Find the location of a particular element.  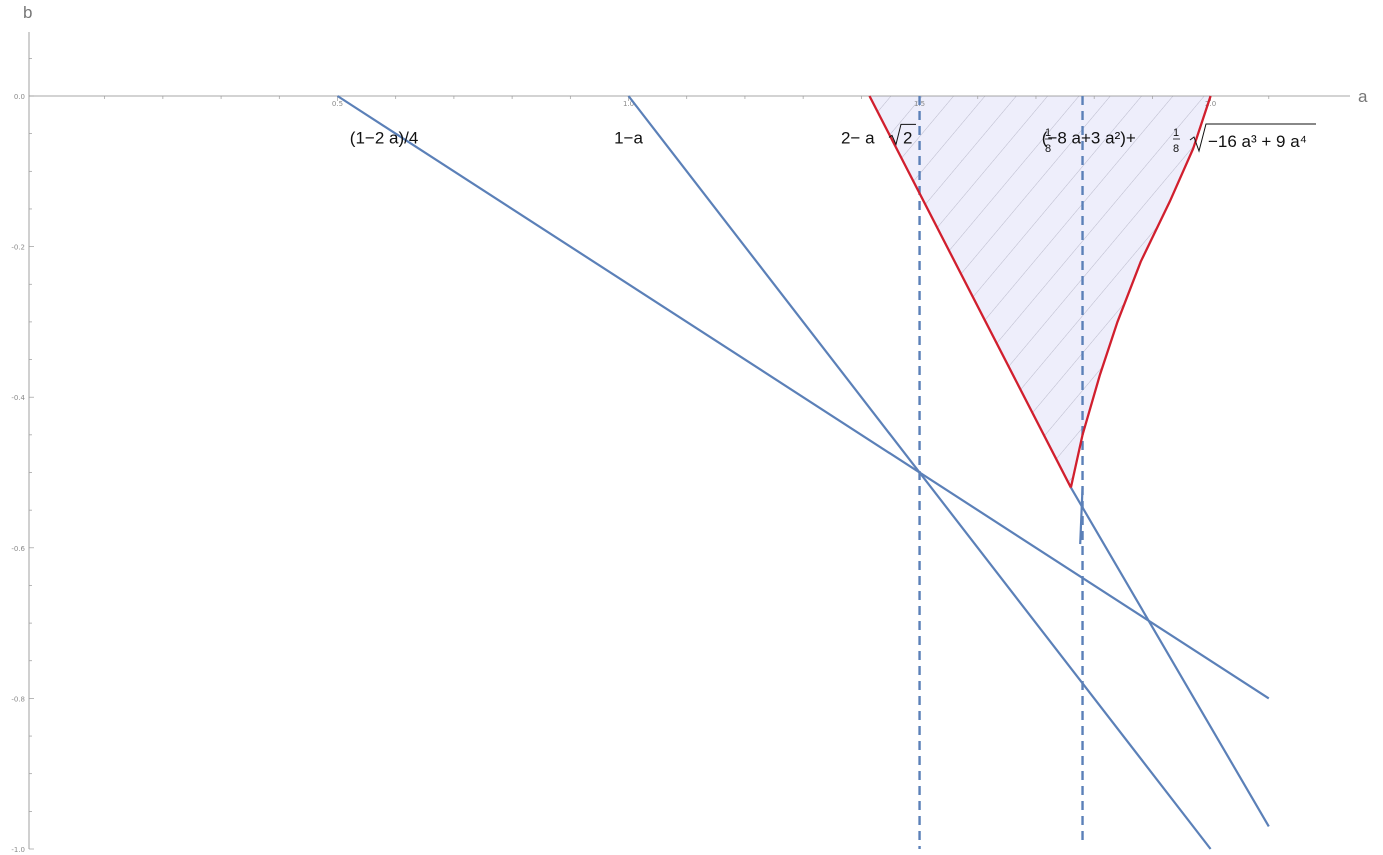

y-axis-label: b is located at coordinates (27, 12).